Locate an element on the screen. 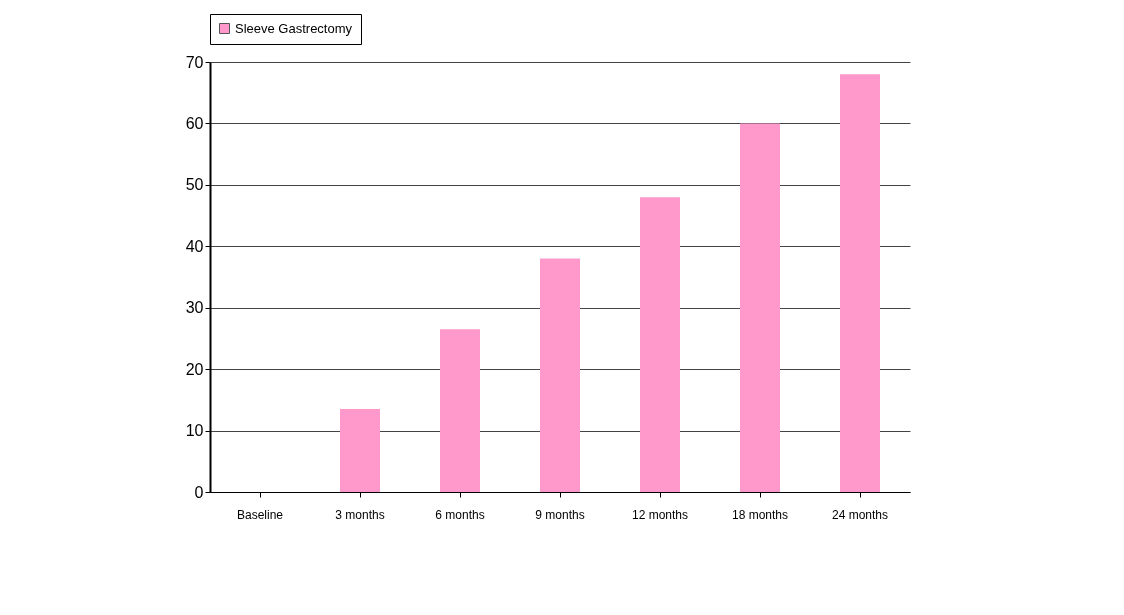 The width and height of the screenshot is (1124, 615). y-tick-label: 20 is located at coordinates (194, 369).